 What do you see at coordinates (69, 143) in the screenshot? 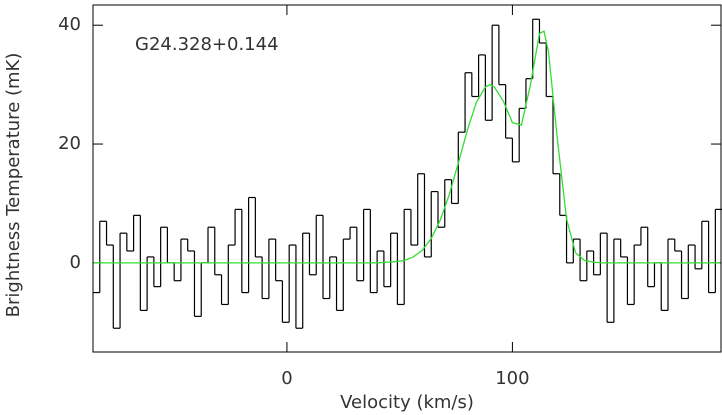
I see `y-tick-label: 20` at bounding box center [69, 143].